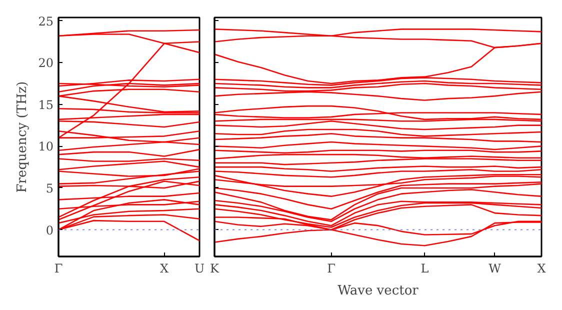 This screenshot has width=562, height=310. What do you see at coordinates (424, 269) in the screenshot?
I see `x-tick-label: L` at bounding box center [424, 269].